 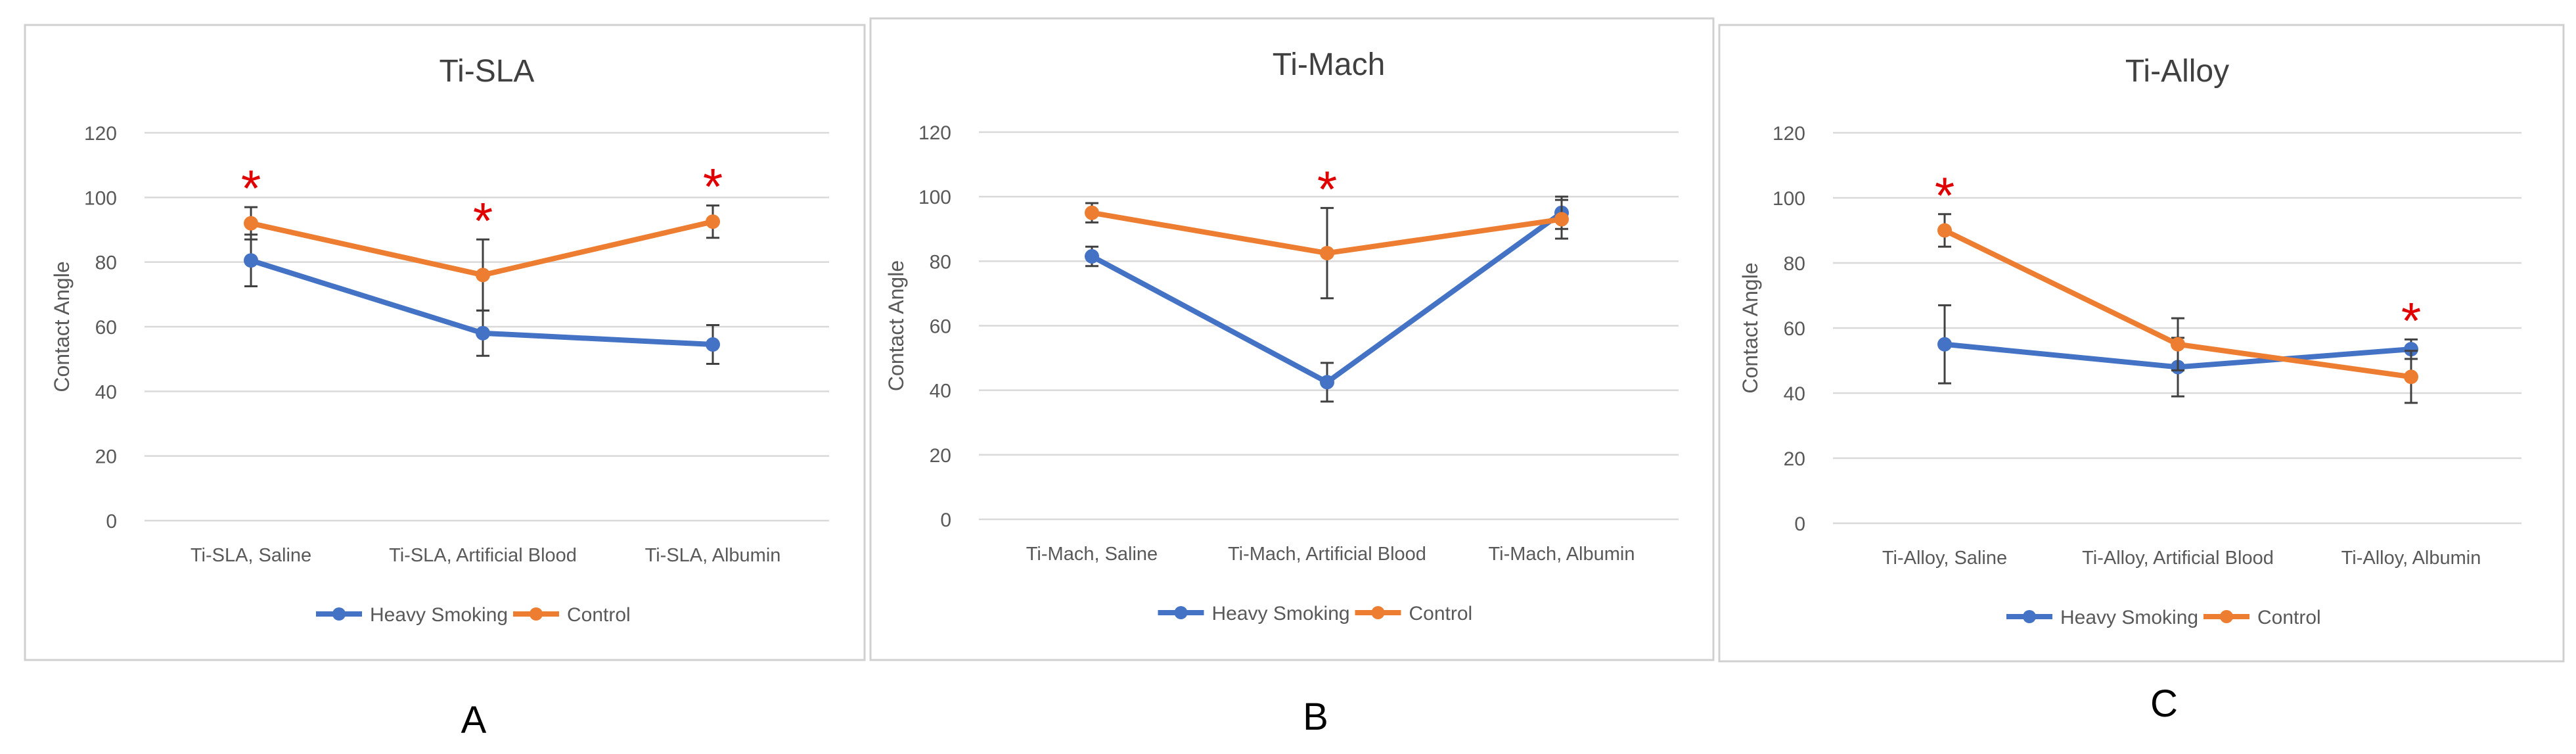 I want to click on x-tick-label: Ti-Mach, Artificial Blood, so click(x=1327, y=554).